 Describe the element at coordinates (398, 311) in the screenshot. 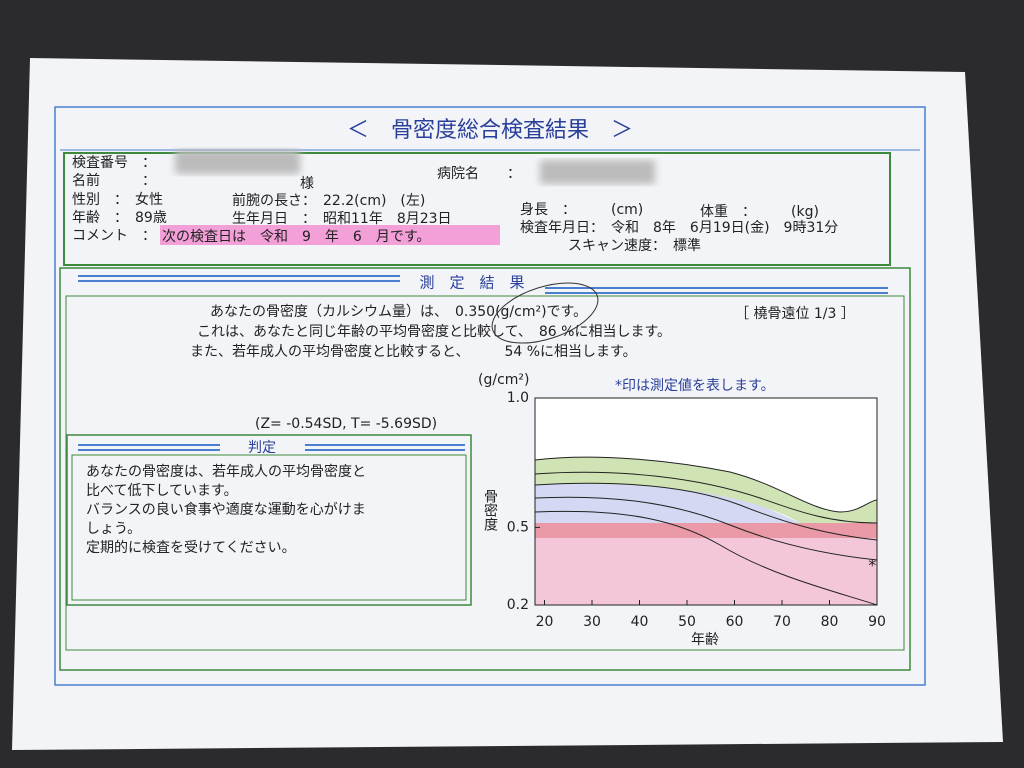

I see `result-line: あなたの骨密度（カルシウム量）は、 0.350(g/cm²)です。` at that location.